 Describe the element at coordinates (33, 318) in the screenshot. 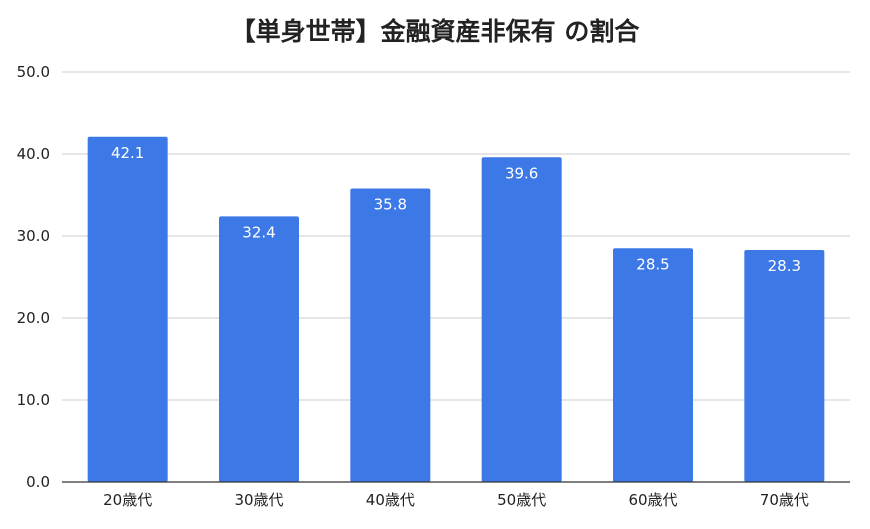

I see `y-tick-label: 20.0` at that location.